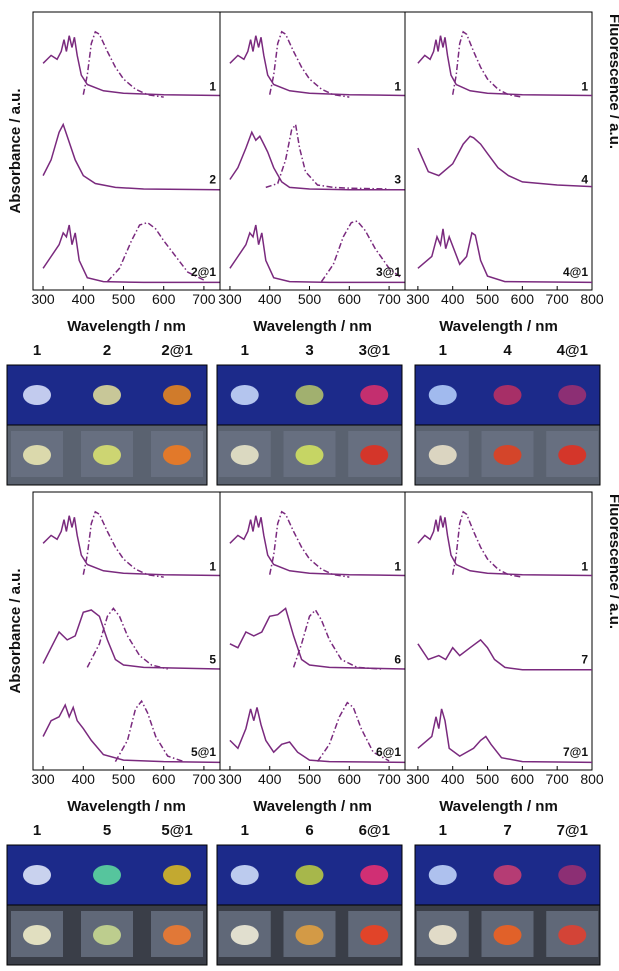 This screenshot has height=971, width=619. What do you see at coordinates (572, 830) in the screenshot?
I see `photo-label: 7@1` at bounding box center [572, 830].